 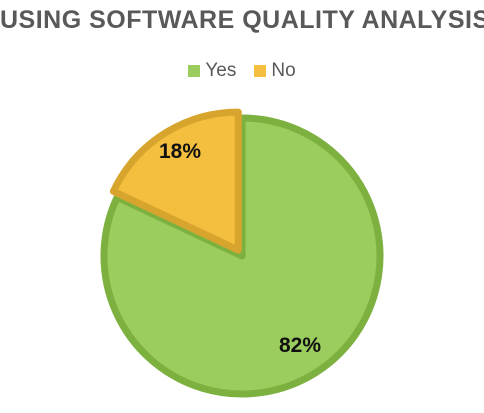 I want to click on data-label-yes: 82%, so click(x=300, y=345).